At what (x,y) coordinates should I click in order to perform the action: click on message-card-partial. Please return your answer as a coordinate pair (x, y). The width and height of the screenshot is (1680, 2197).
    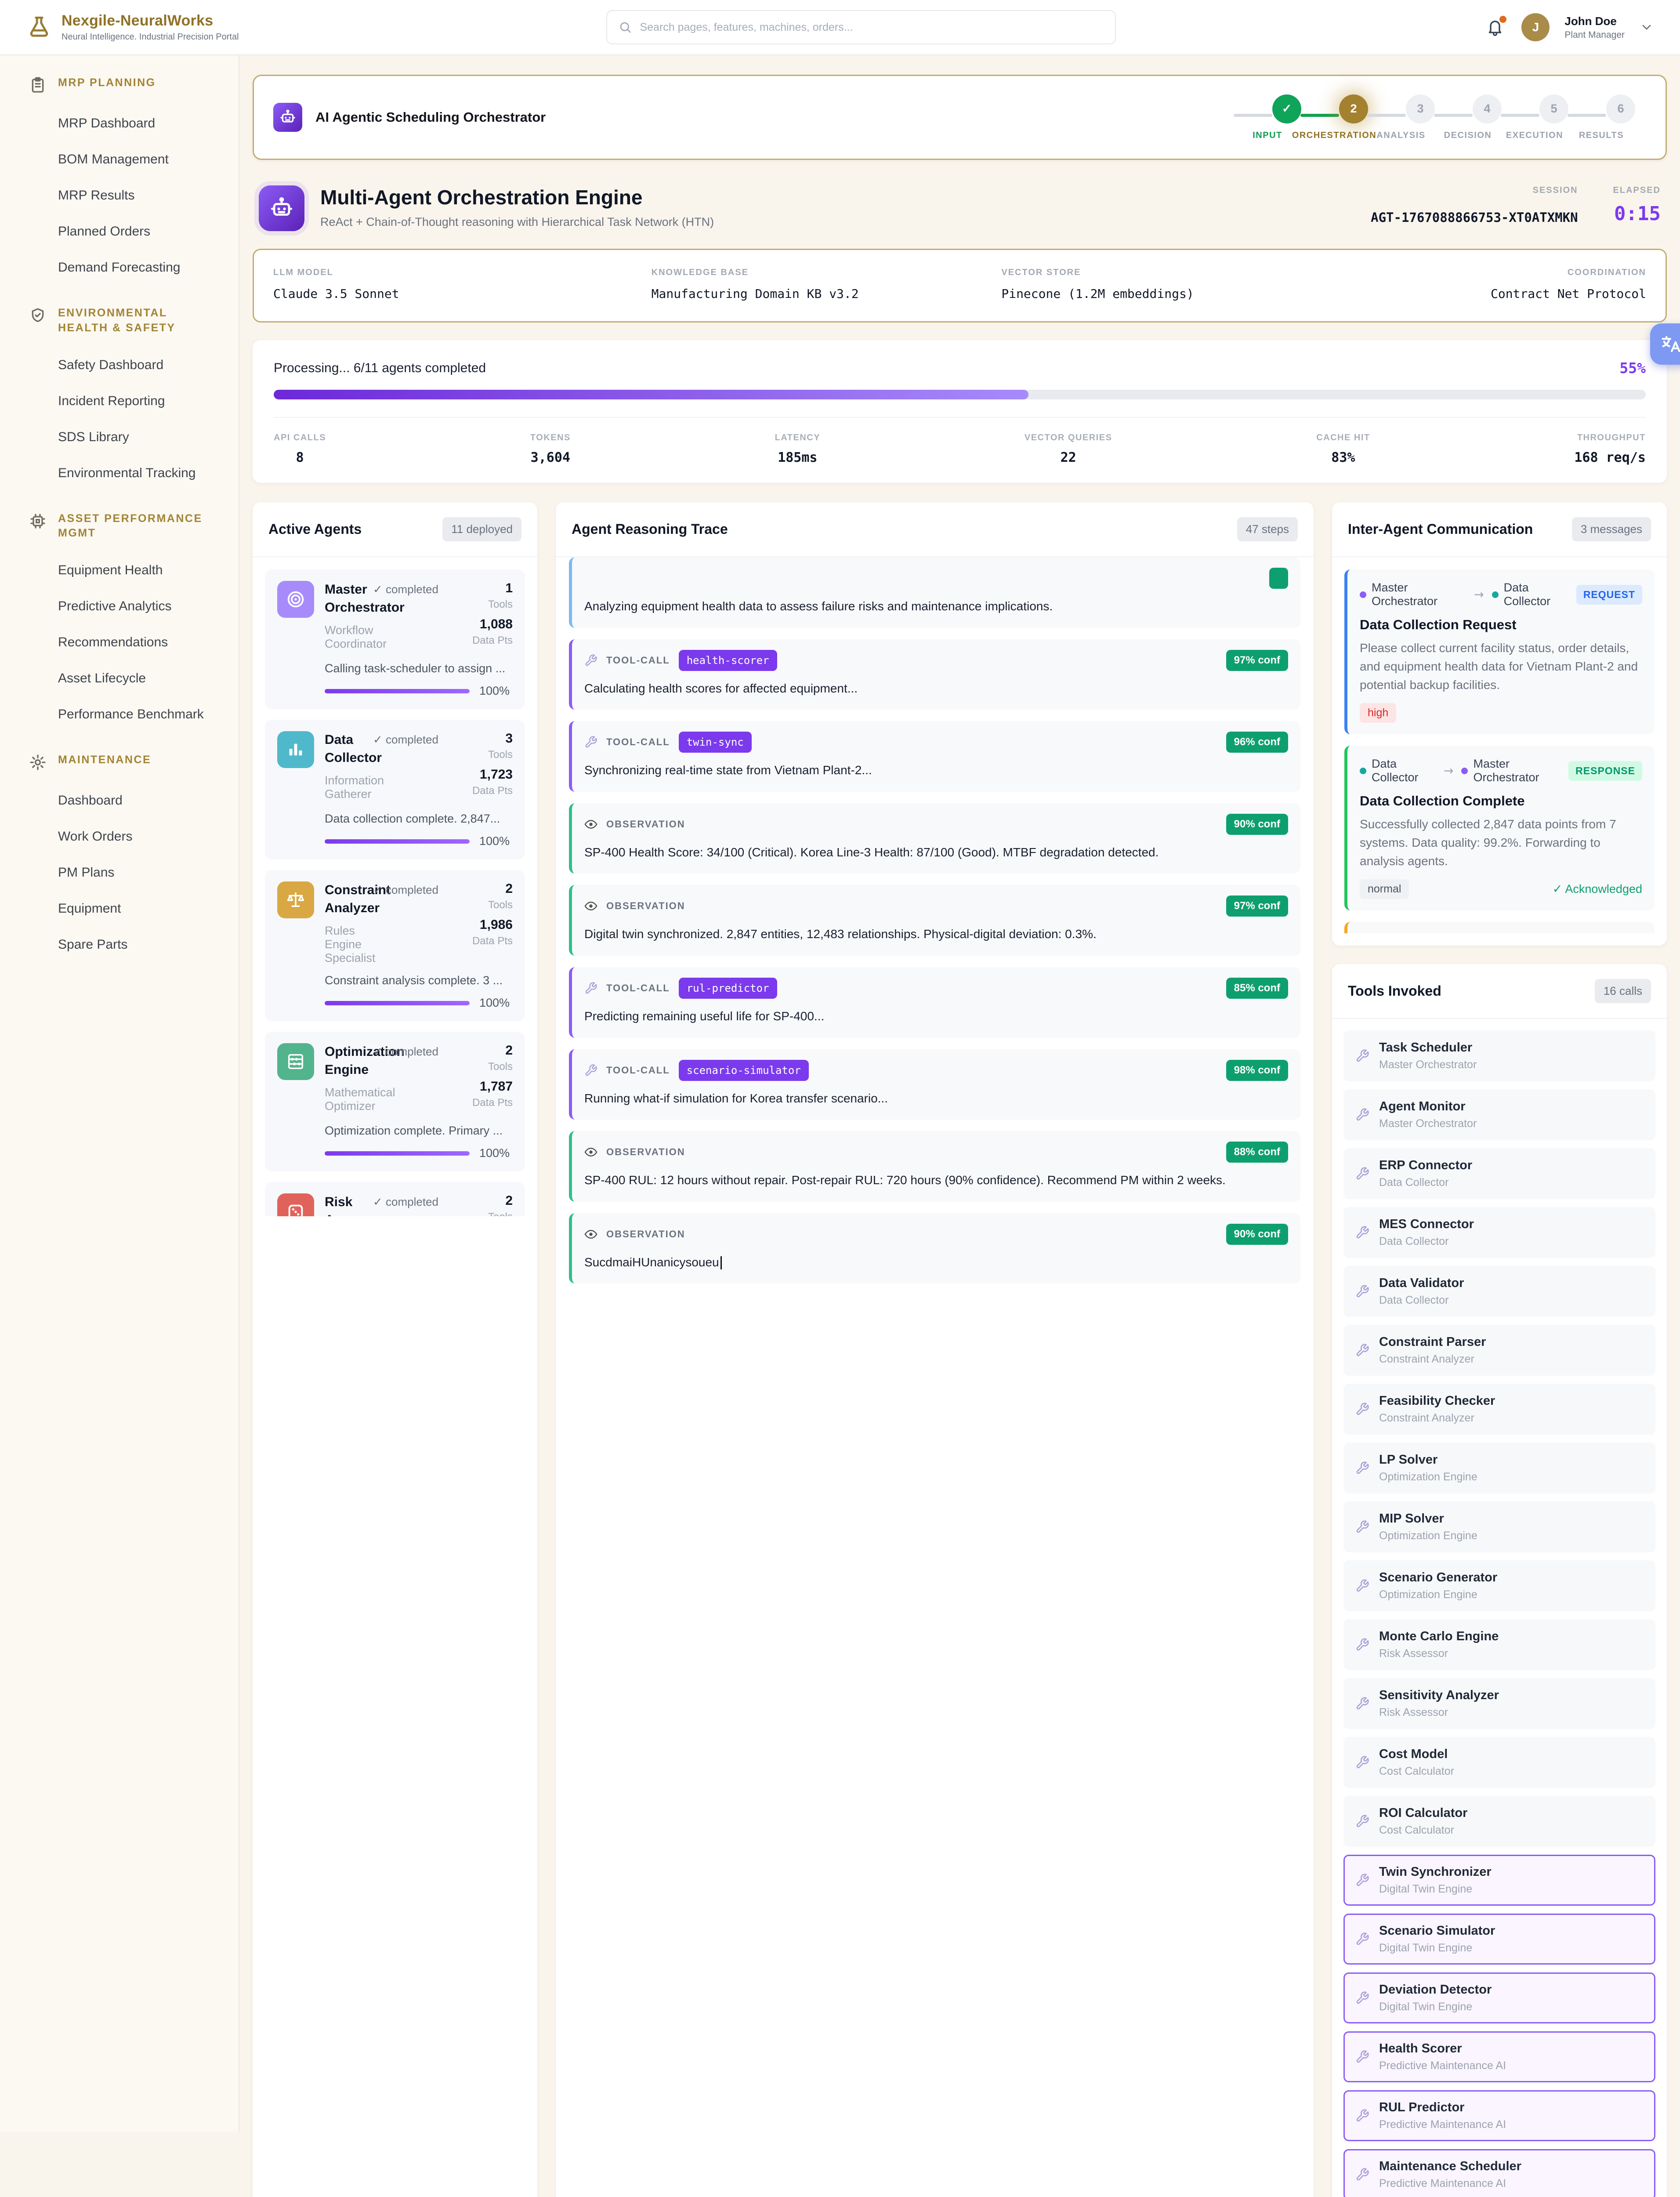
    Looking at the image, I should click on (1499, 927).